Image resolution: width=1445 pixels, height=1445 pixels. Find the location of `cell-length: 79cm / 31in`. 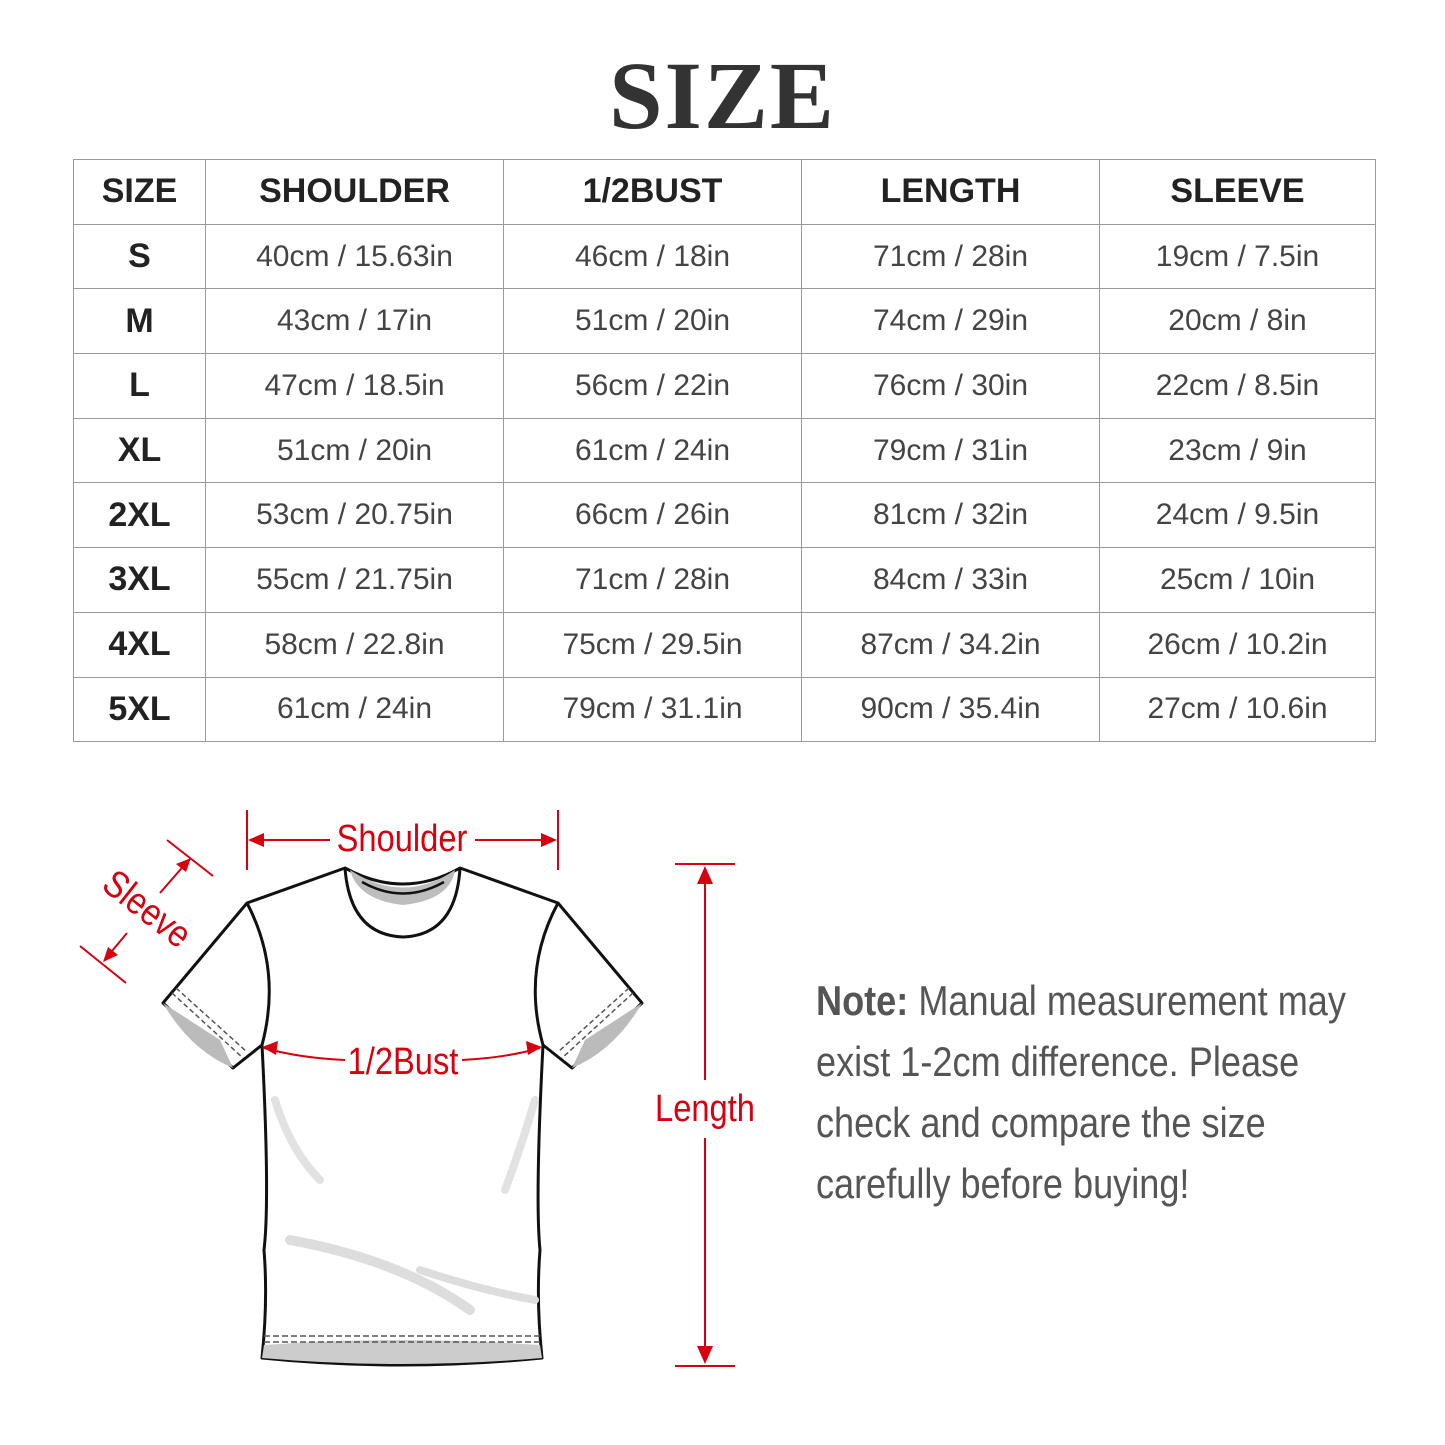

cell-length: 79cm / 31in is located at coordinates (950, 450).